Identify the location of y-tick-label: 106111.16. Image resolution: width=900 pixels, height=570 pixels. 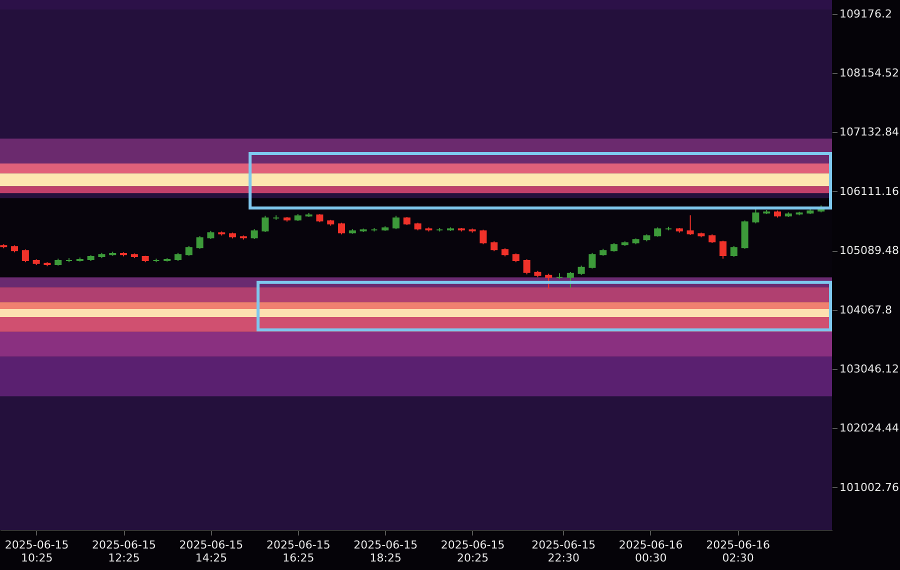
(869, 191).